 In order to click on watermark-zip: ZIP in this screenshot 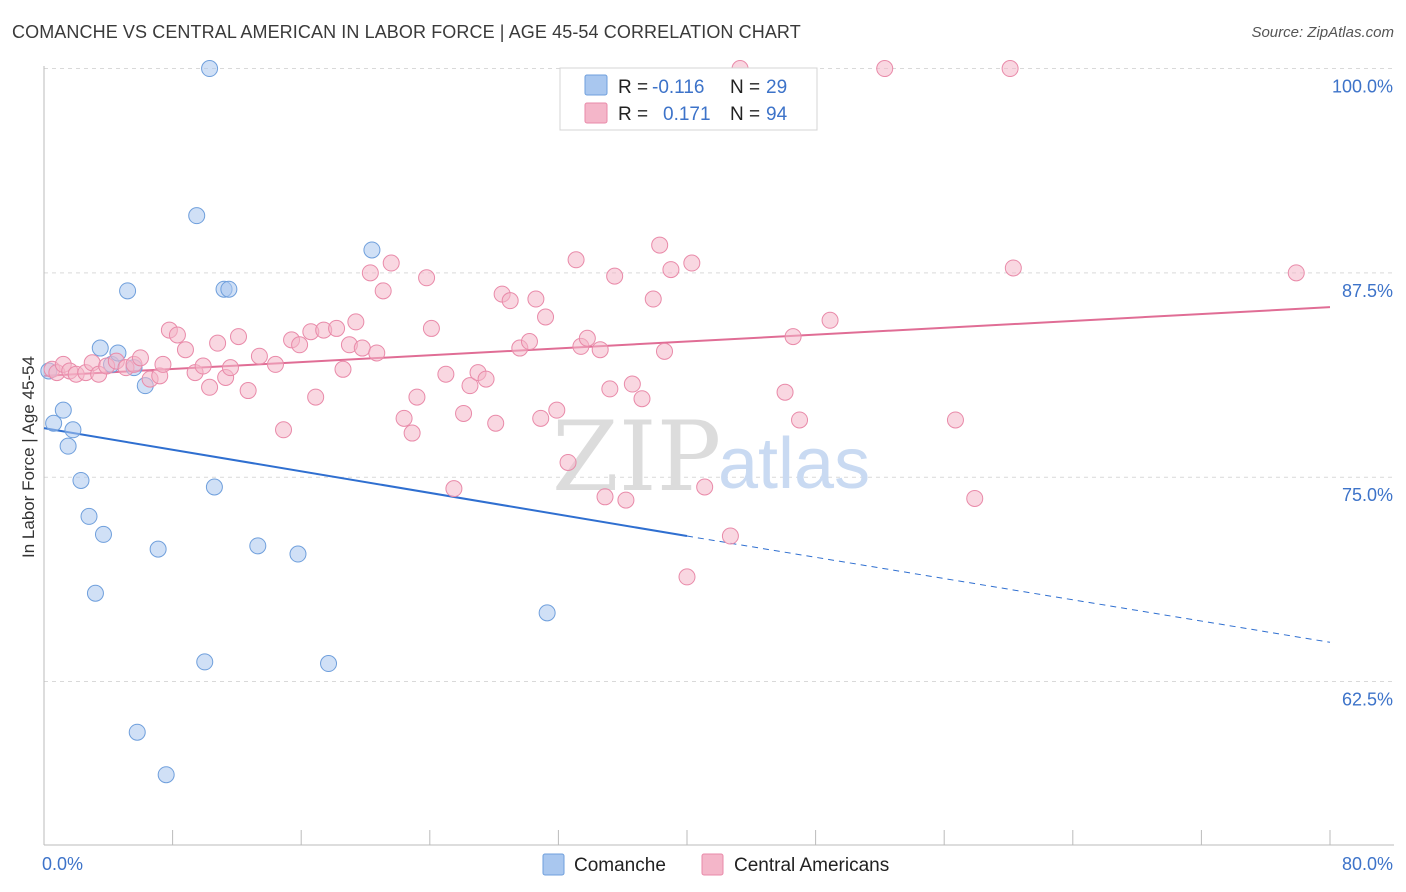, I will do `click(636, 457)`.